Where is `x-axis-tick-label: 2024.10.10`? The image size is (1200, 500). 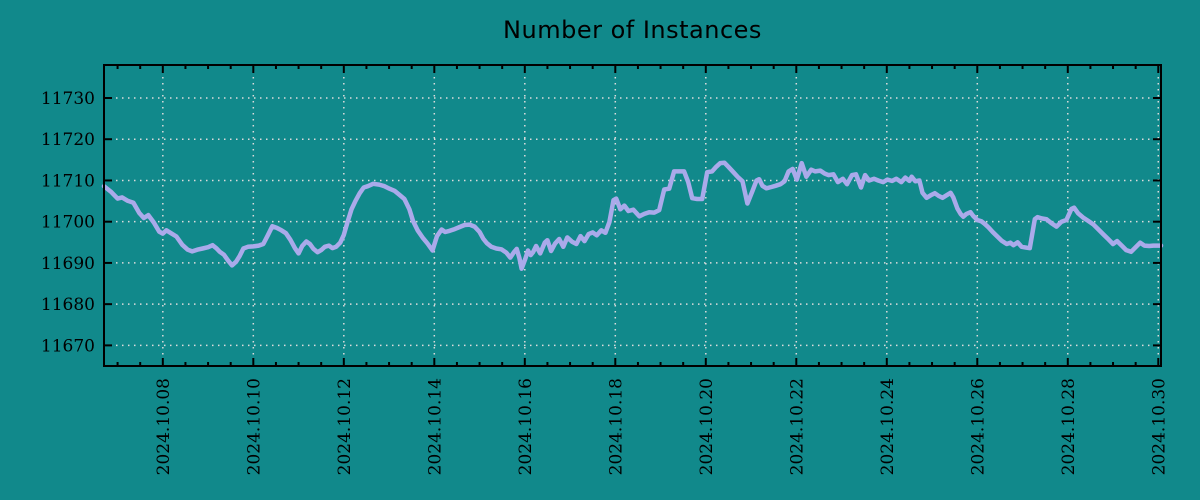 x-axis-tick-label: 2024.10.10 is located at coordinates (254, 426).